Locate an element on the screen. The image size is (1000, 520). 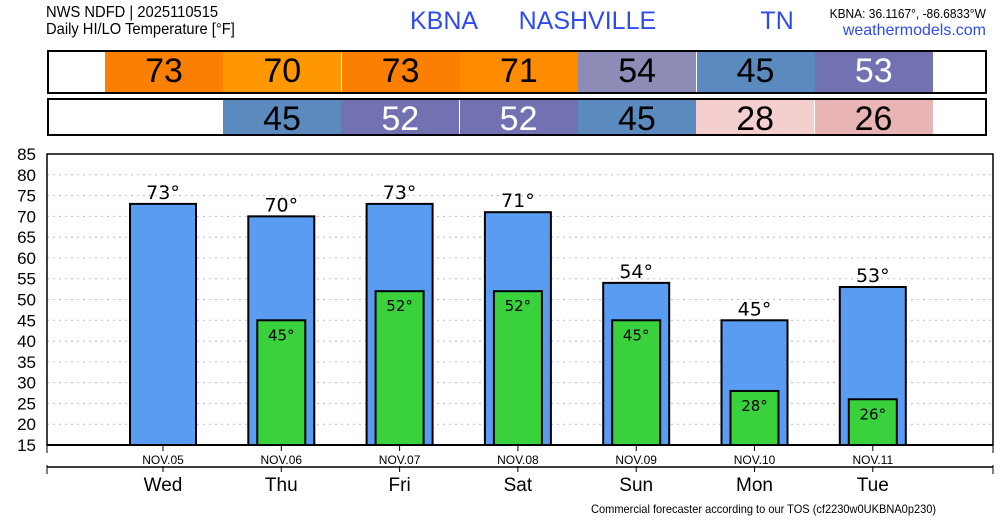
hi-label: 54° is located at coordinates (636, 272).